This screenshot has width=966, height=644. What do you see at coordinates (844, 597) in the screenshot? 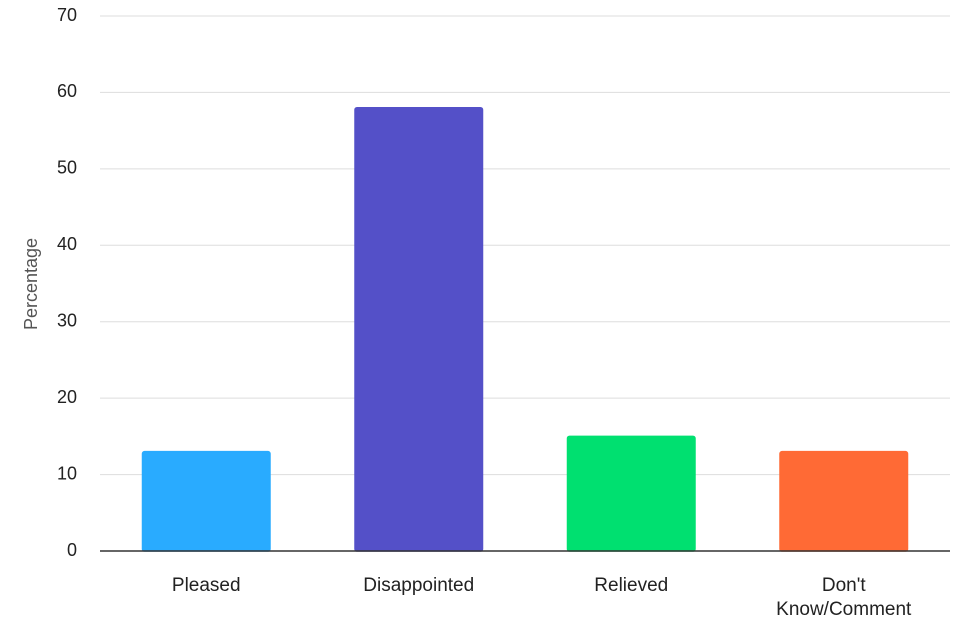
I see `x-tick-label: Don't Know/Comment` at bounding box center [844, 597].